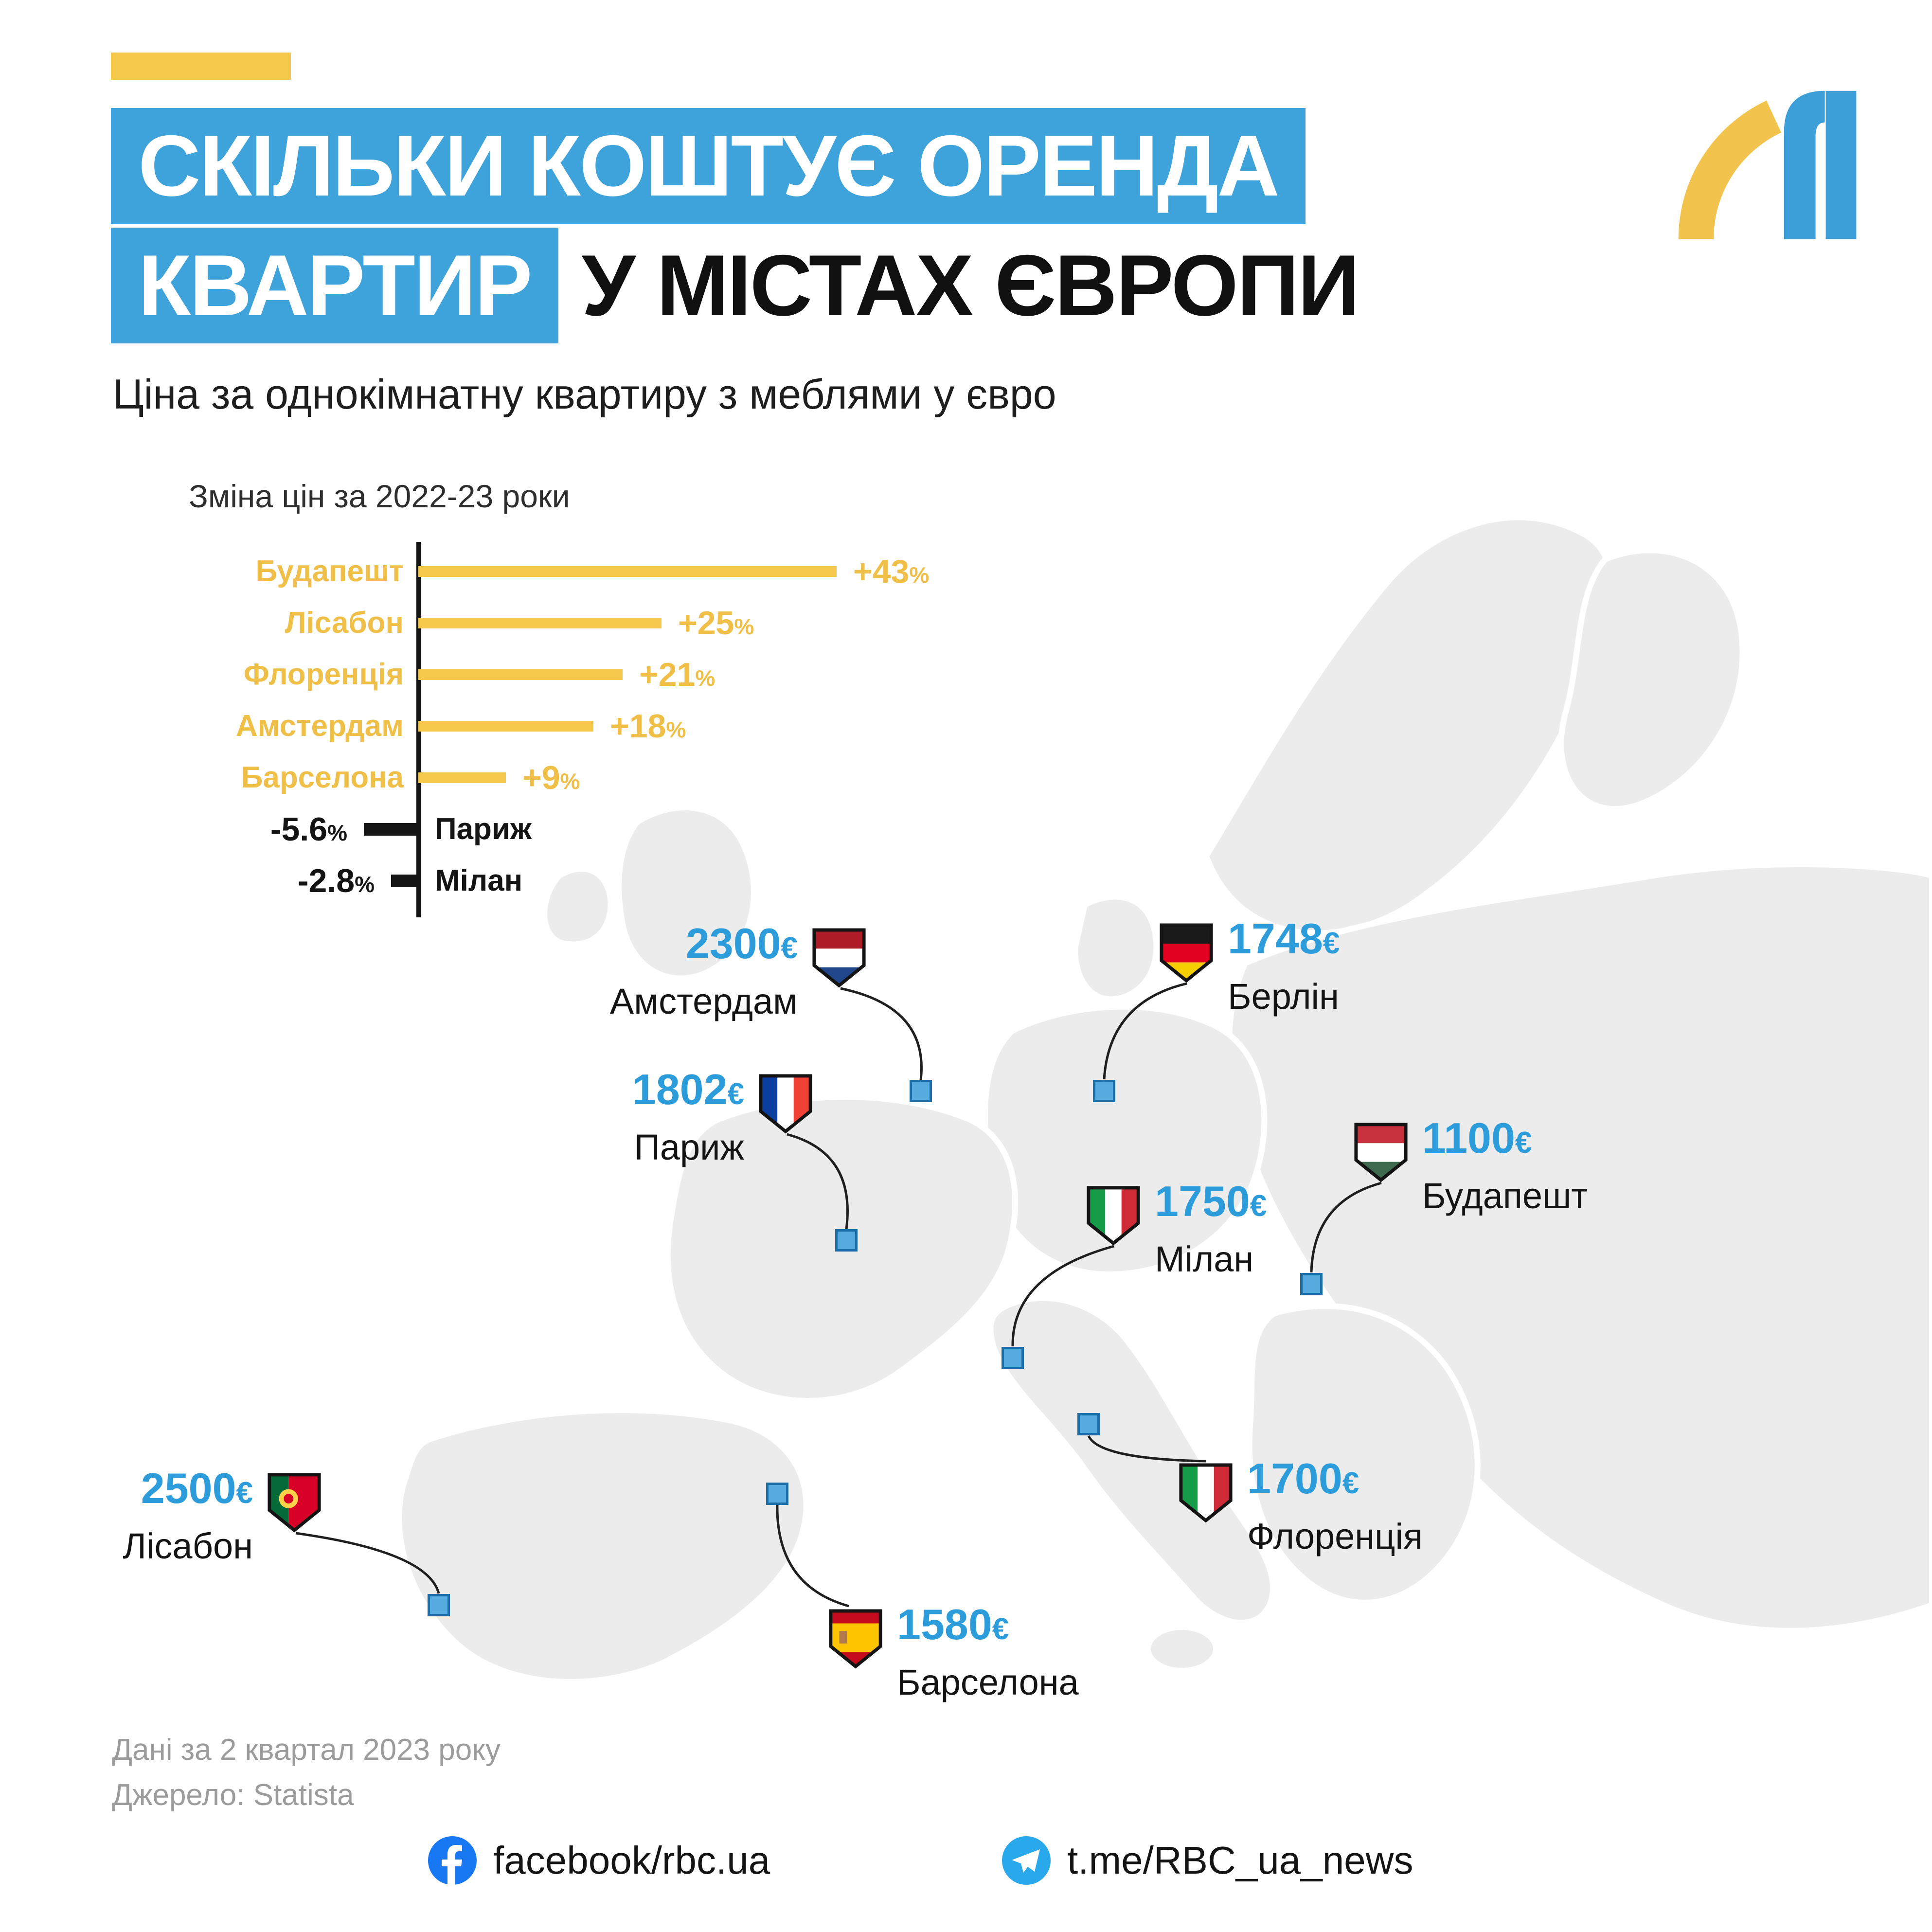 The image size is (1932, 1932). I want to click on city-label: Будапешт, so click(1505, 1196).